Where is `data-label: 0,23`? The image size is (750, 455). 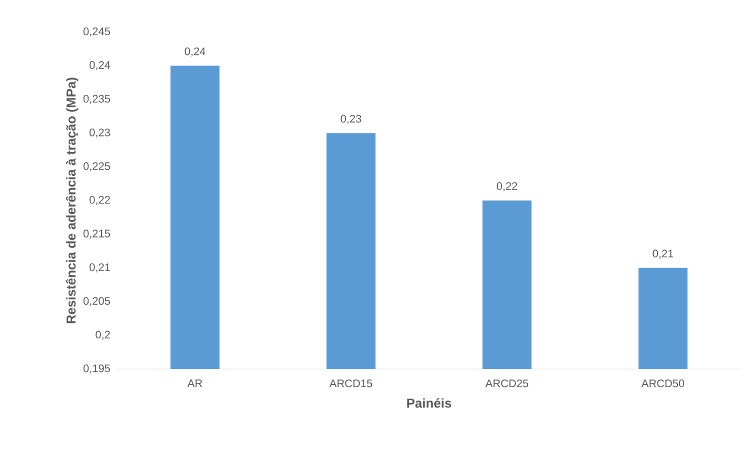 data-label: 0,23 is located at coordinates (351, 119).